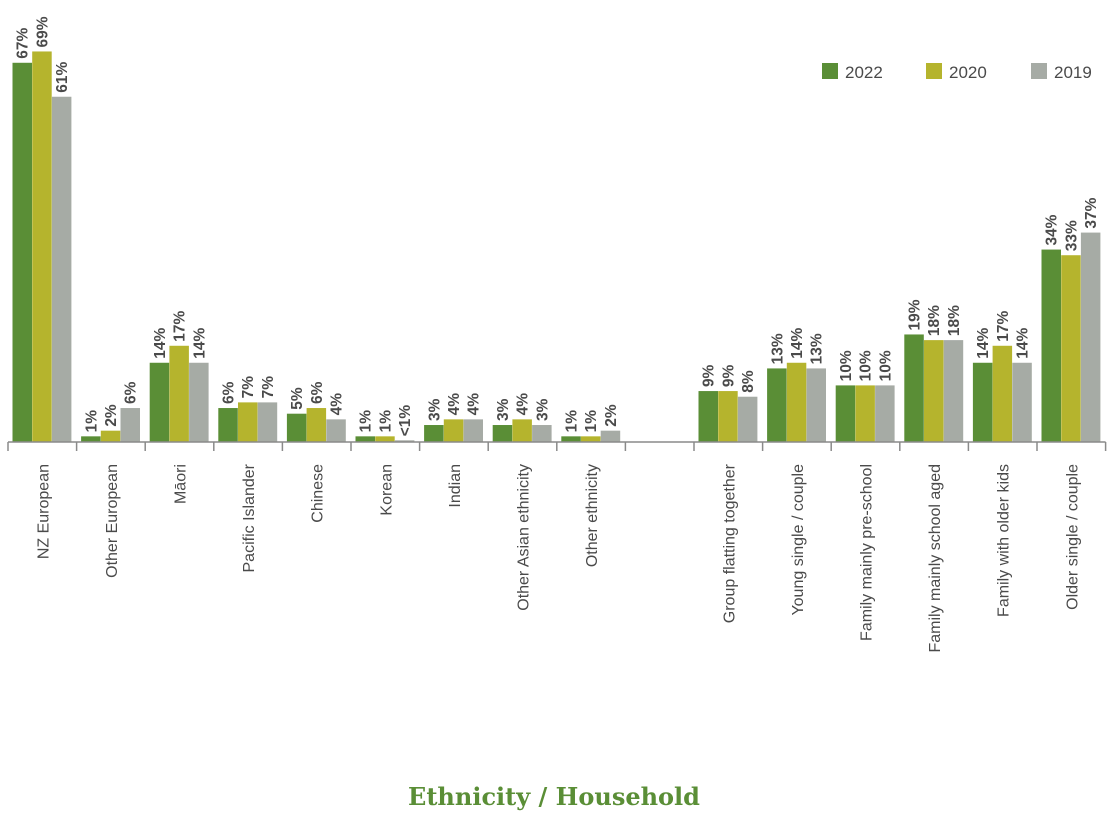 This screenshot has height=816, width=1108. I want to click on category-label-5: Korean, so click(386, 490).